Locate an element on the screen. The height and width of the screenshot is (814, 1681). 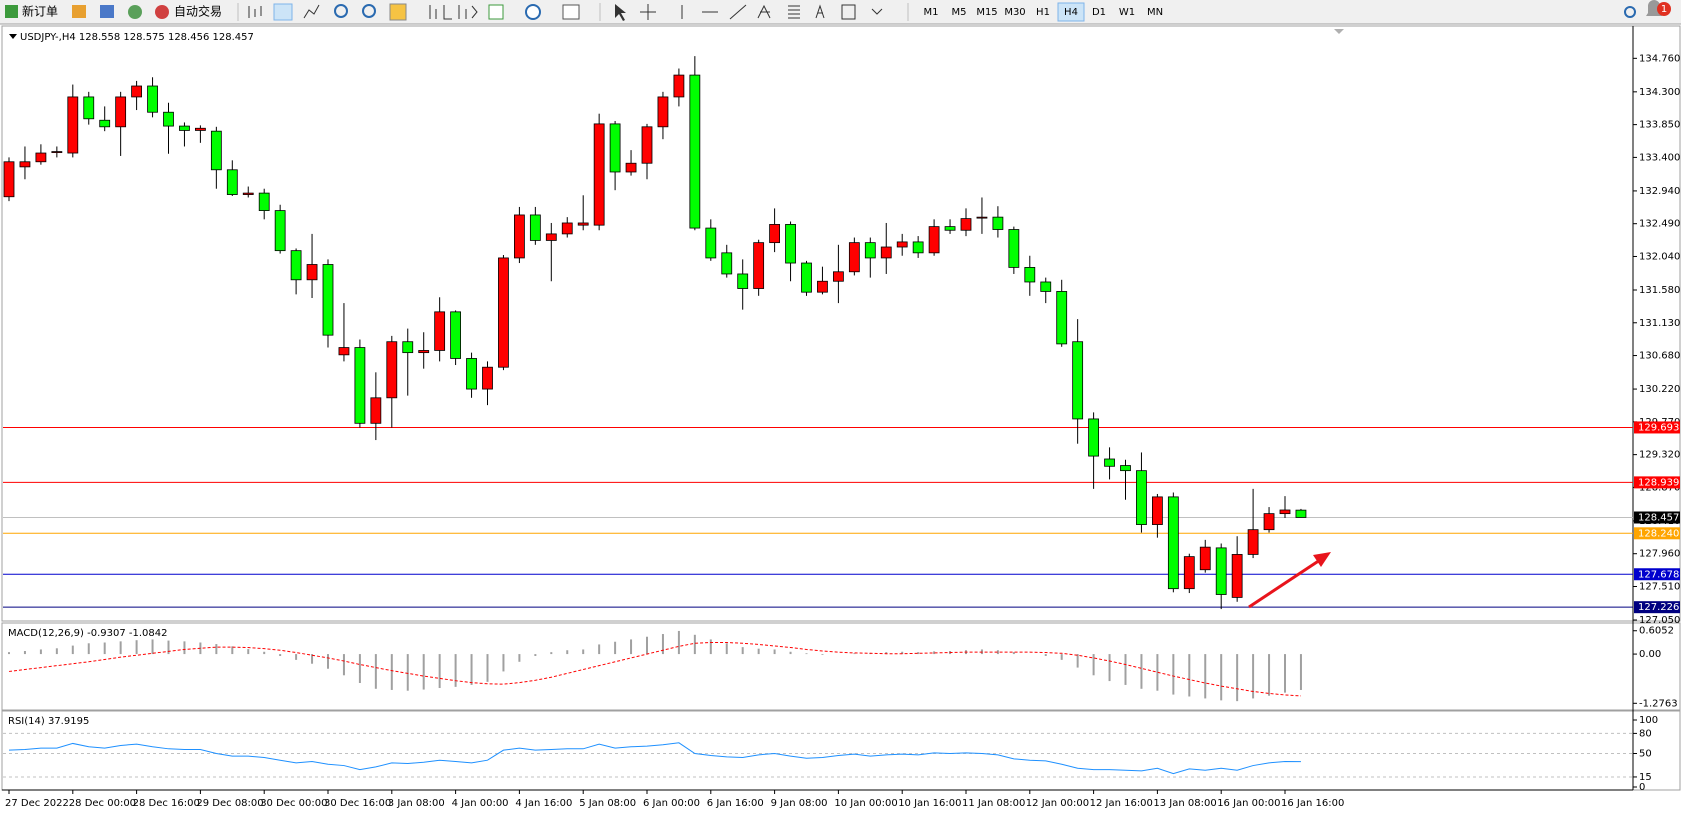
symbol-menu is located at coordinates (13, 36).